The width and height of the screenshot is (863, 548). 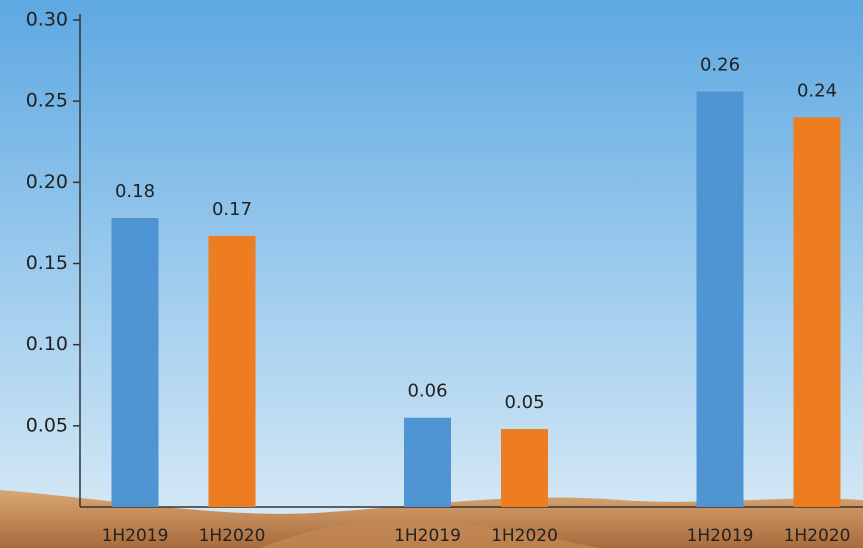 I want to click on y-tick-label: 0.20, so click(x=47, y=182).